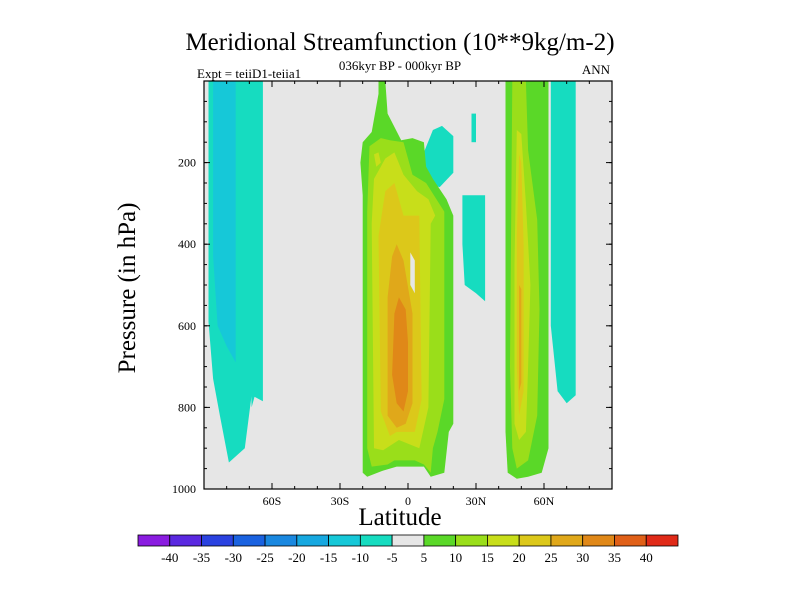 This screenshot has width=800, height=600. What do you see at coordinates (360, 557) in the screenshot?
I see `colorbar-label: -10` at bounding box center [360, 557].